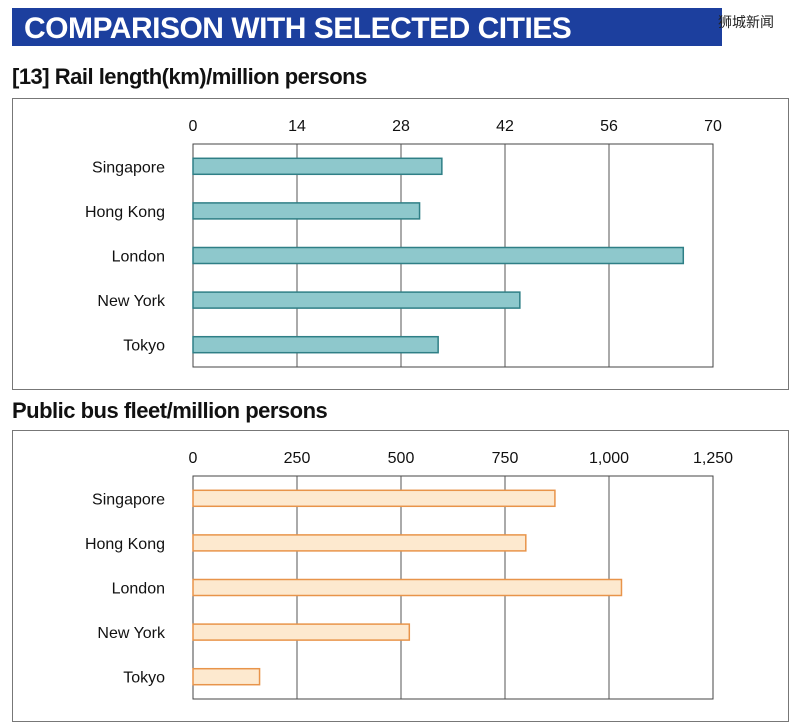  I want to click on bus-category-label: Tokyo, so click(144, 678).